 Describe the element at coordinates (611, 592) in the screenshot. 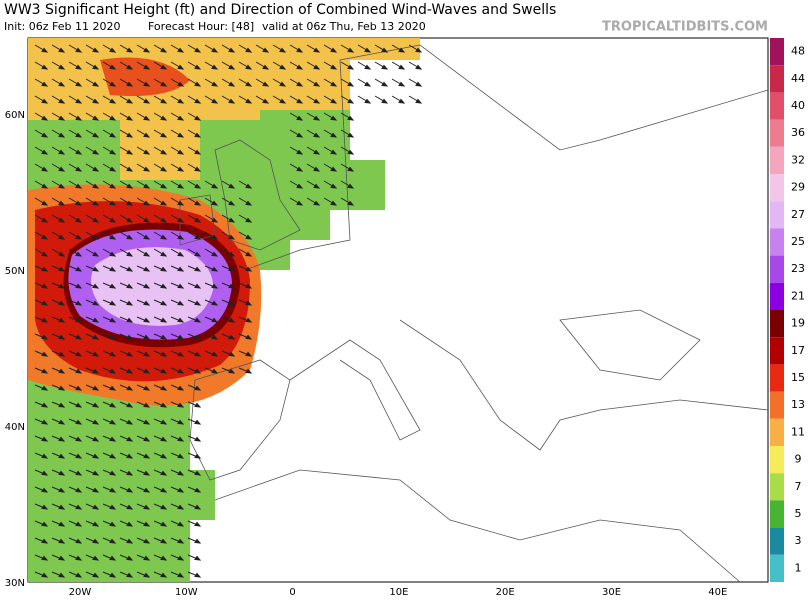

I see `lon-label: 30E` at that location.